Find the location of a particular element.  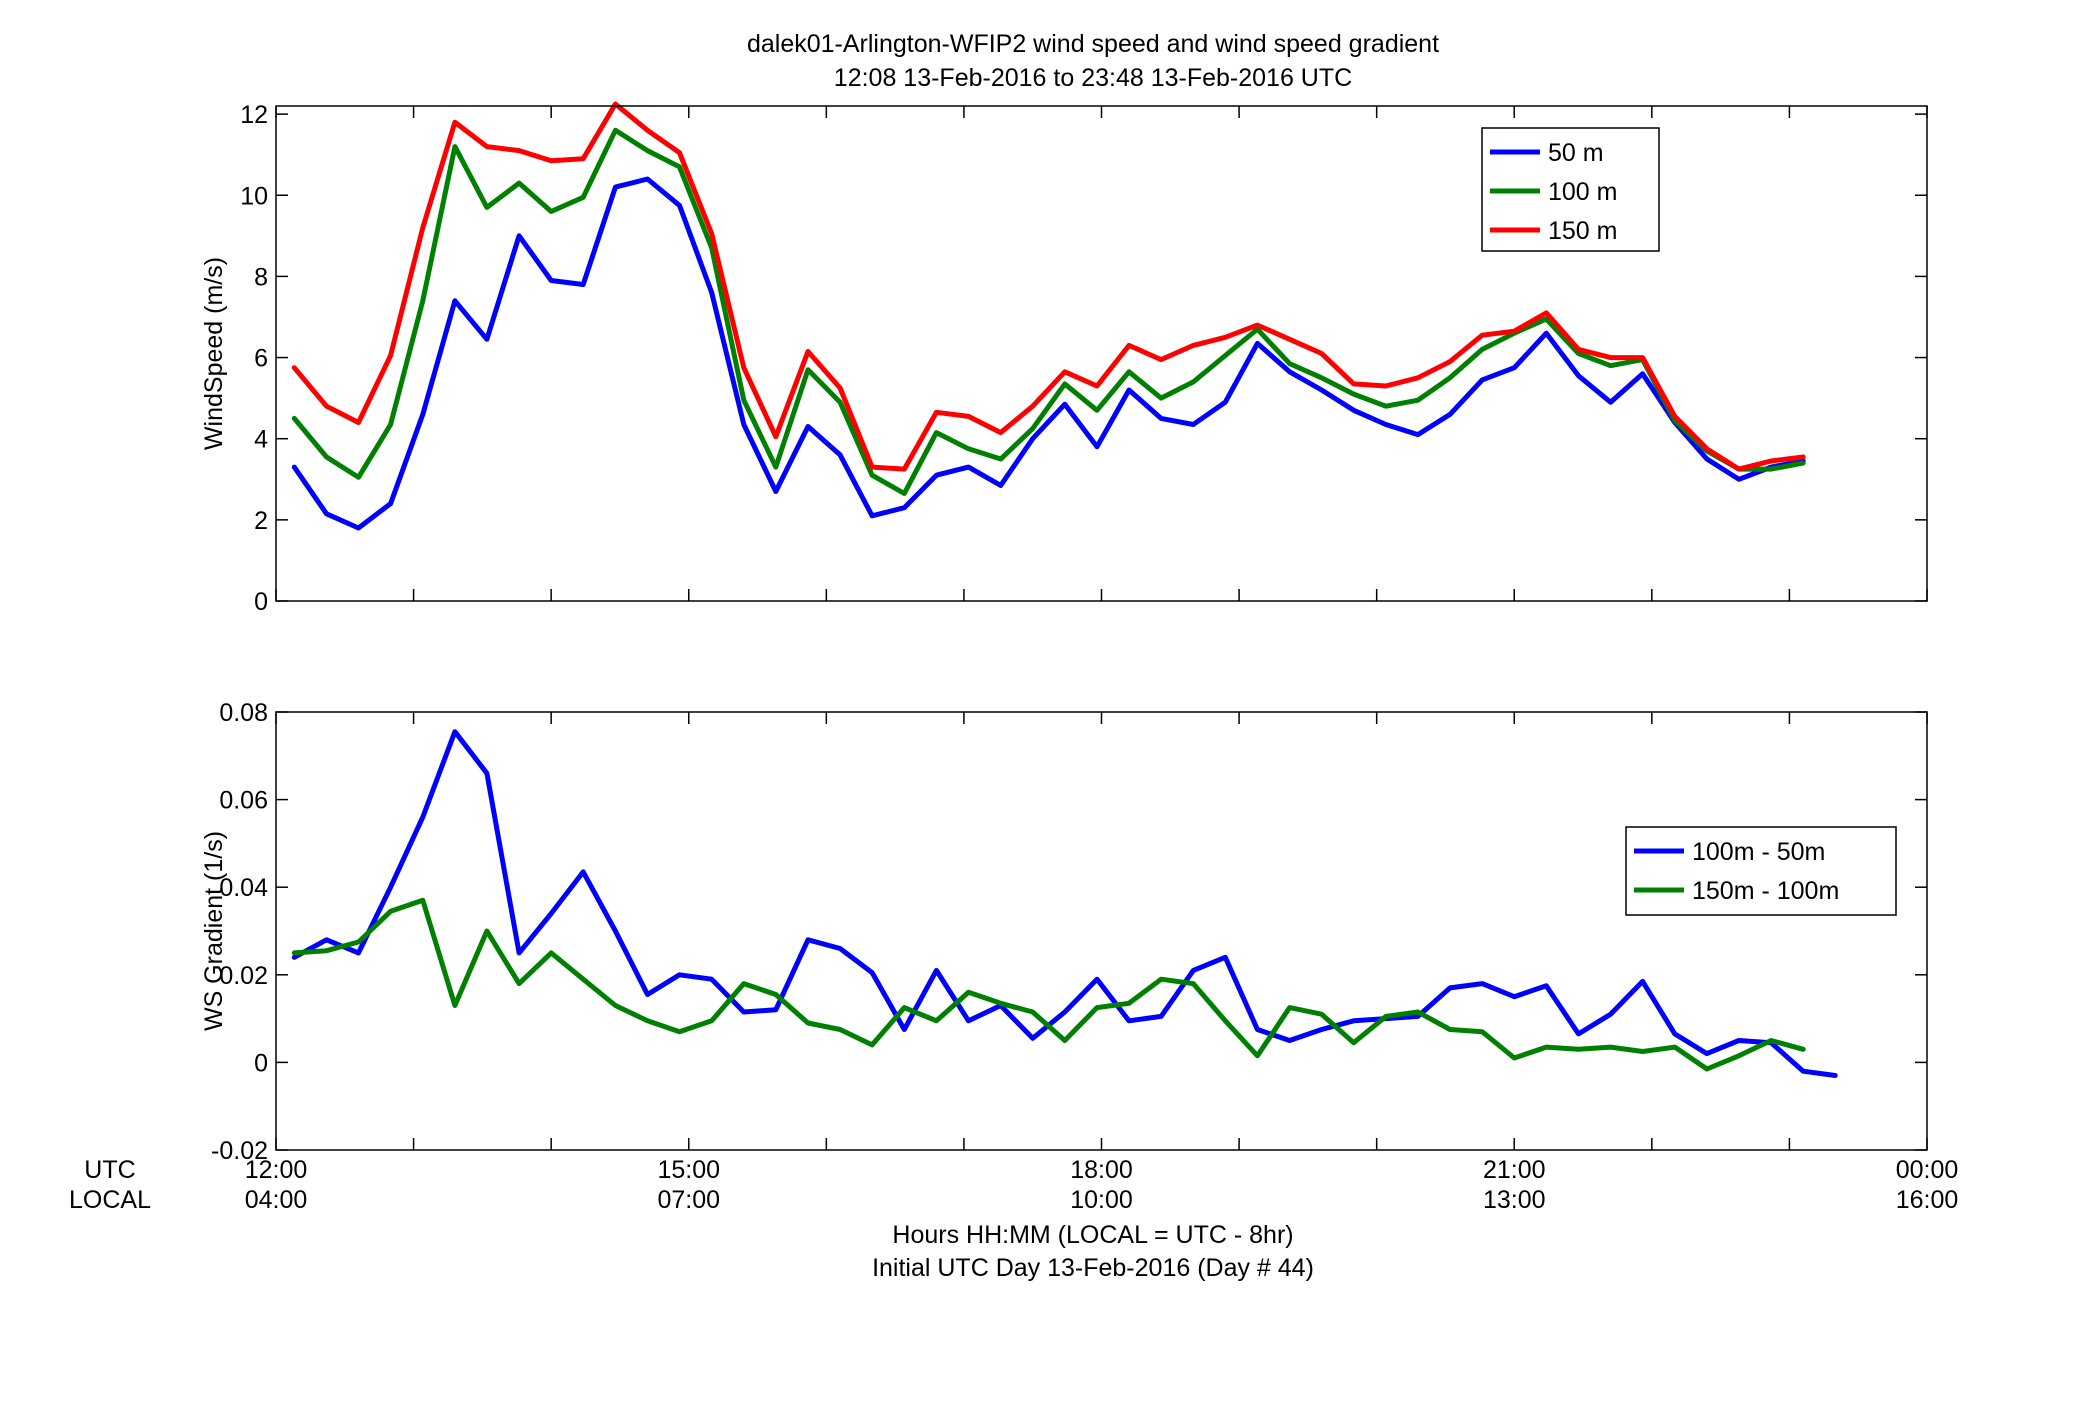

x-tick-label-utc: 21:00 is located at coordinates (1514, 1170).